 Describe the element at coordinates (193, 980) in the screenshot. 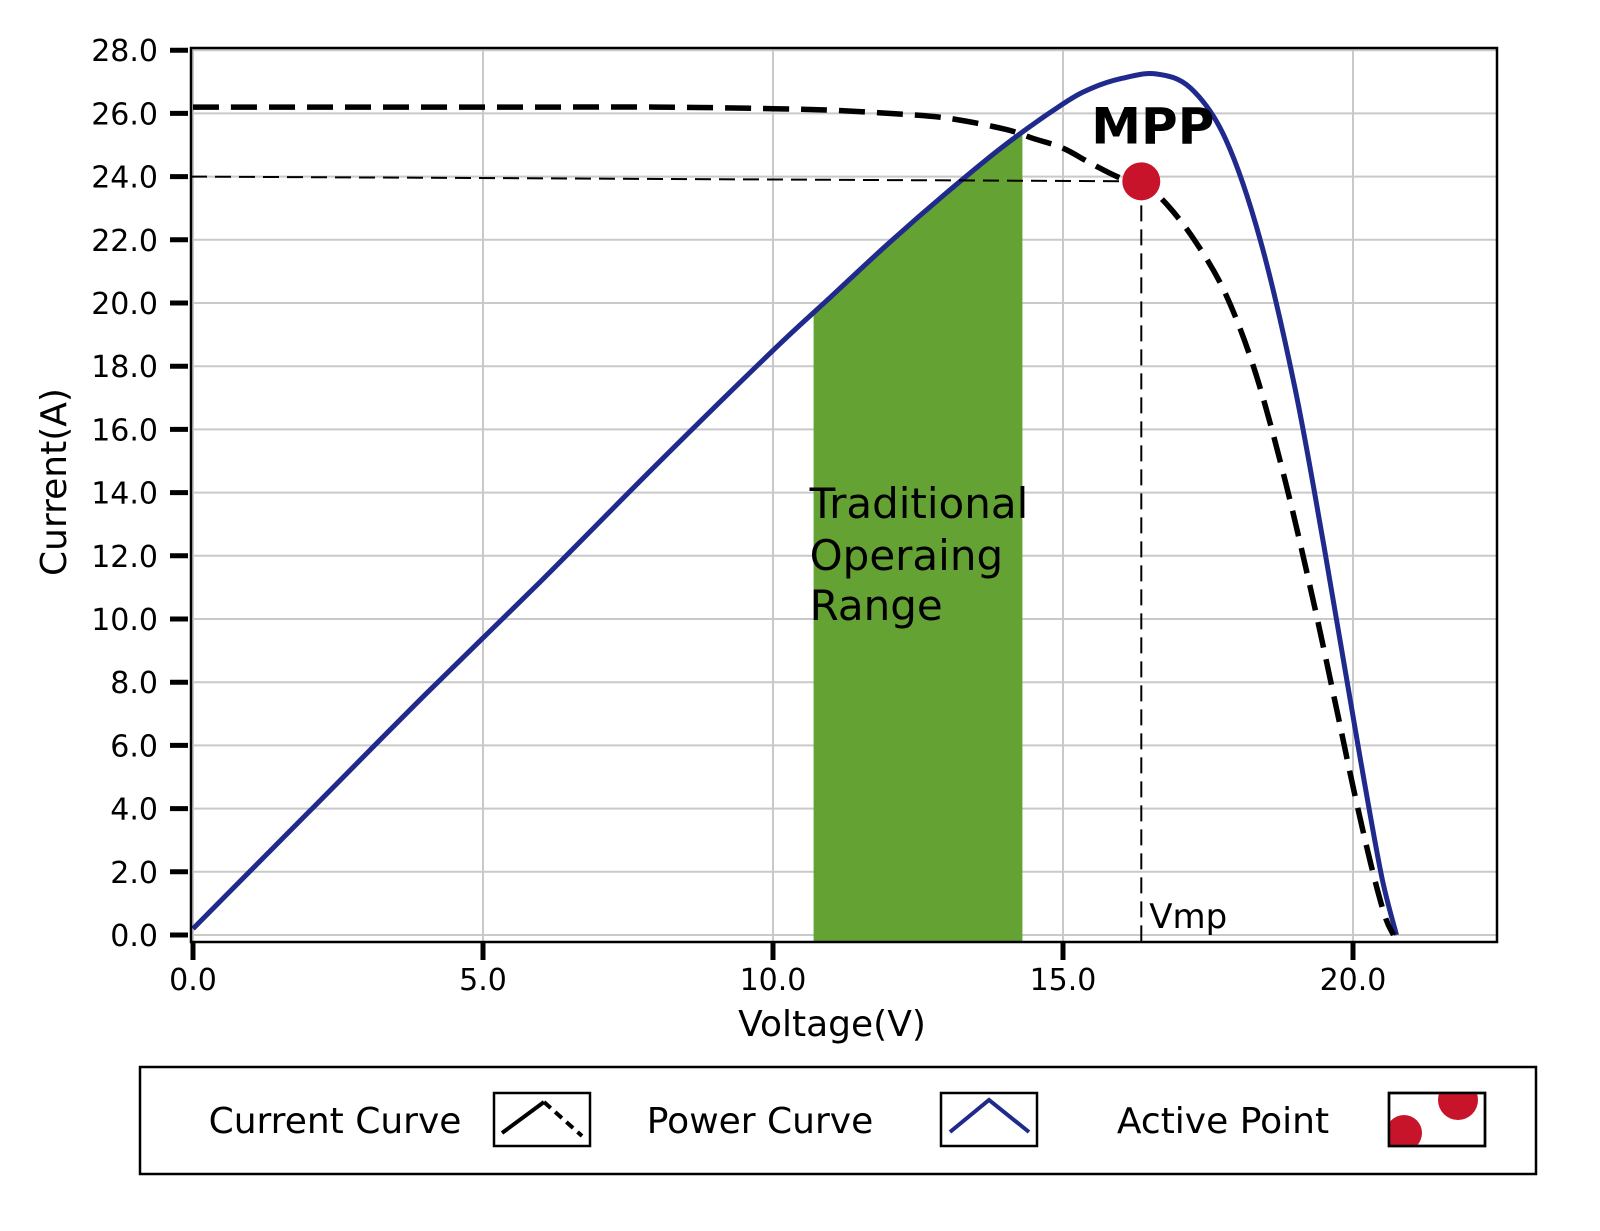

I see `x-tick-label: 0.0` at that location.